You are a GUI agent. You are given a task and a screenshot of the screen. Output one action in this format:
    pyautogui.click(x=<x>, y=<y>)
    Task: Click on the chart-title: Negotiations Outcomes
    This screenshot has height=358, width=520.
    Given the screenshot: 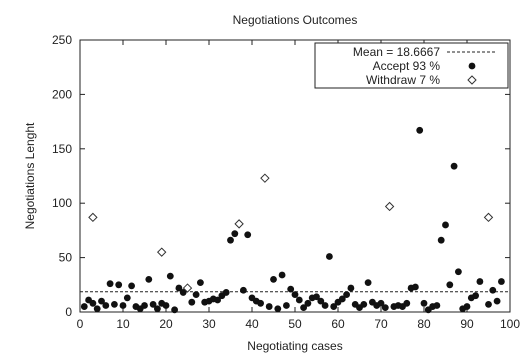 What is the action you would take?
    pyautogui.click(x=295, y=20)
    